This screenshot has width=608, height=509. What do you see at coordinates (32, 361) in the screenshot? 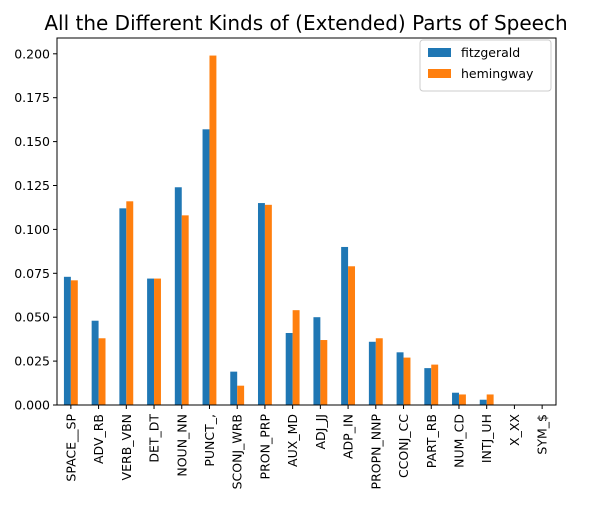
I see `y-tick-label: 0.025` at bounding box center [32, 361].